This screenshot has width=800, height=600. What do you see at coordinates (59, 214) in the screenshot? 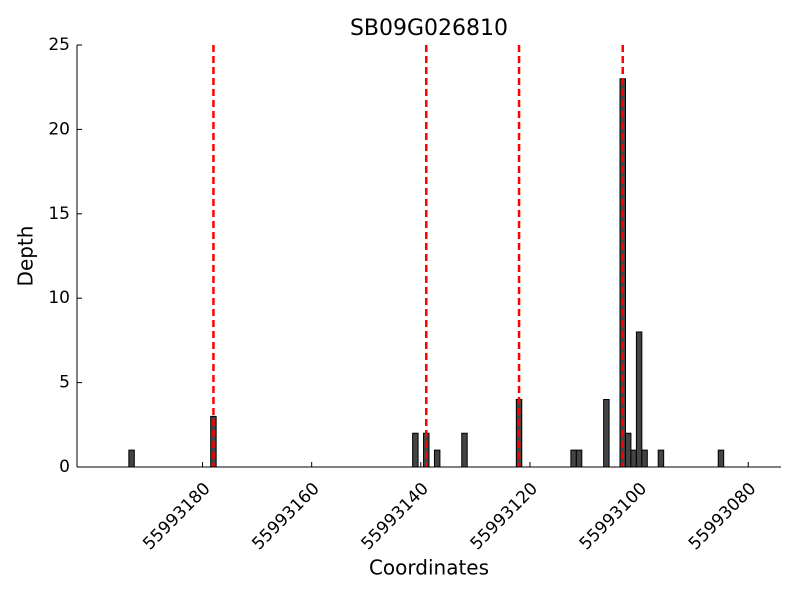
I see `y-tick-label: 15` at bounding box center [59, 214].